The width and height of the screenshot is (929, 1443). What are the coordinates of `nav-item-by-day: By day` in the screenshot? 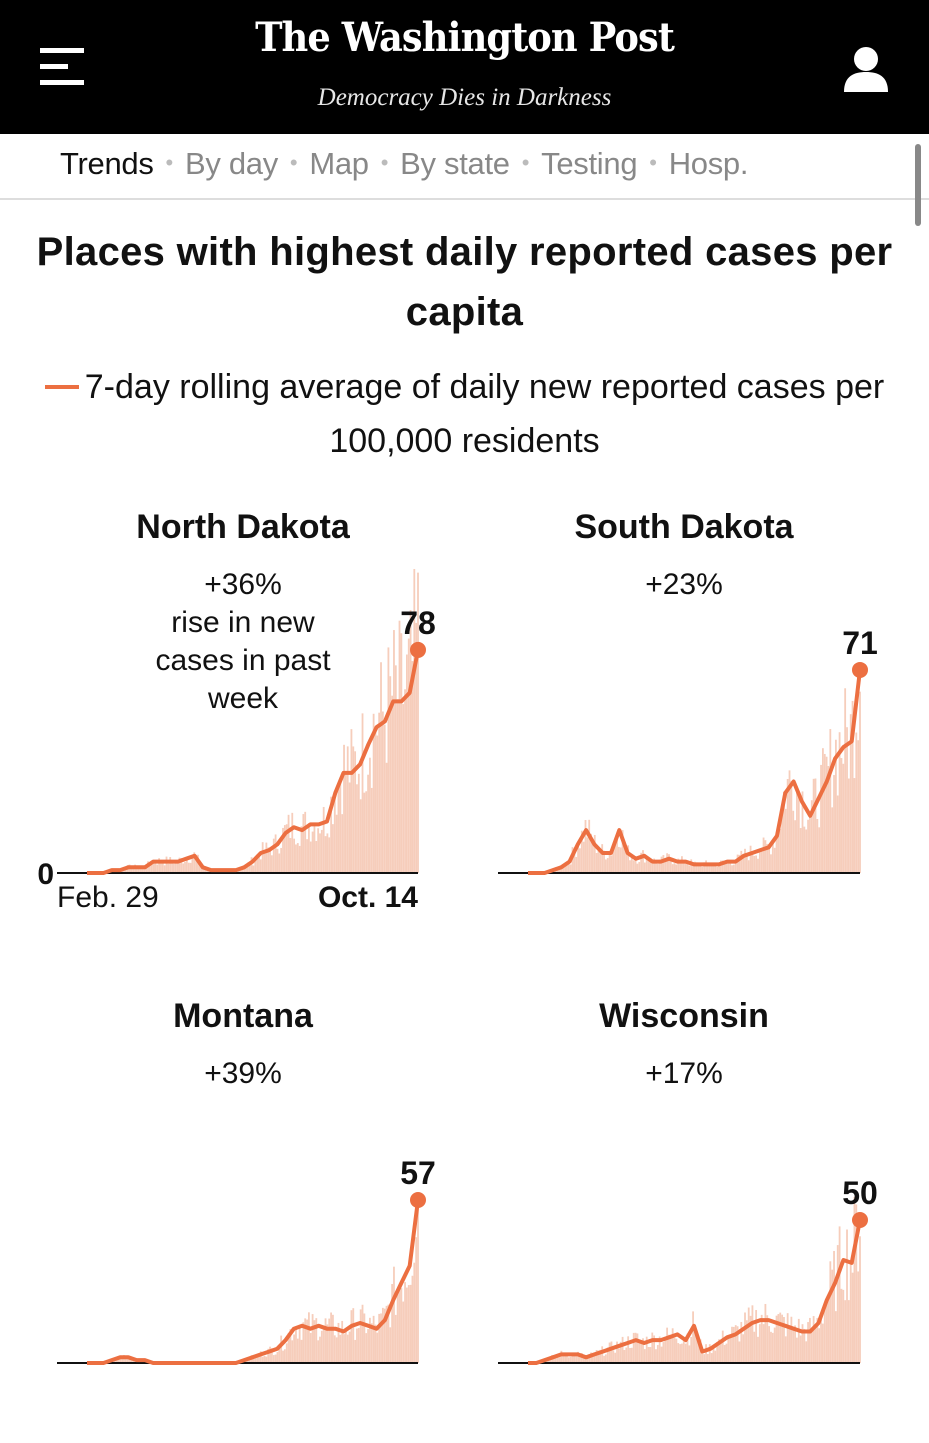 It's located at (231, 163).